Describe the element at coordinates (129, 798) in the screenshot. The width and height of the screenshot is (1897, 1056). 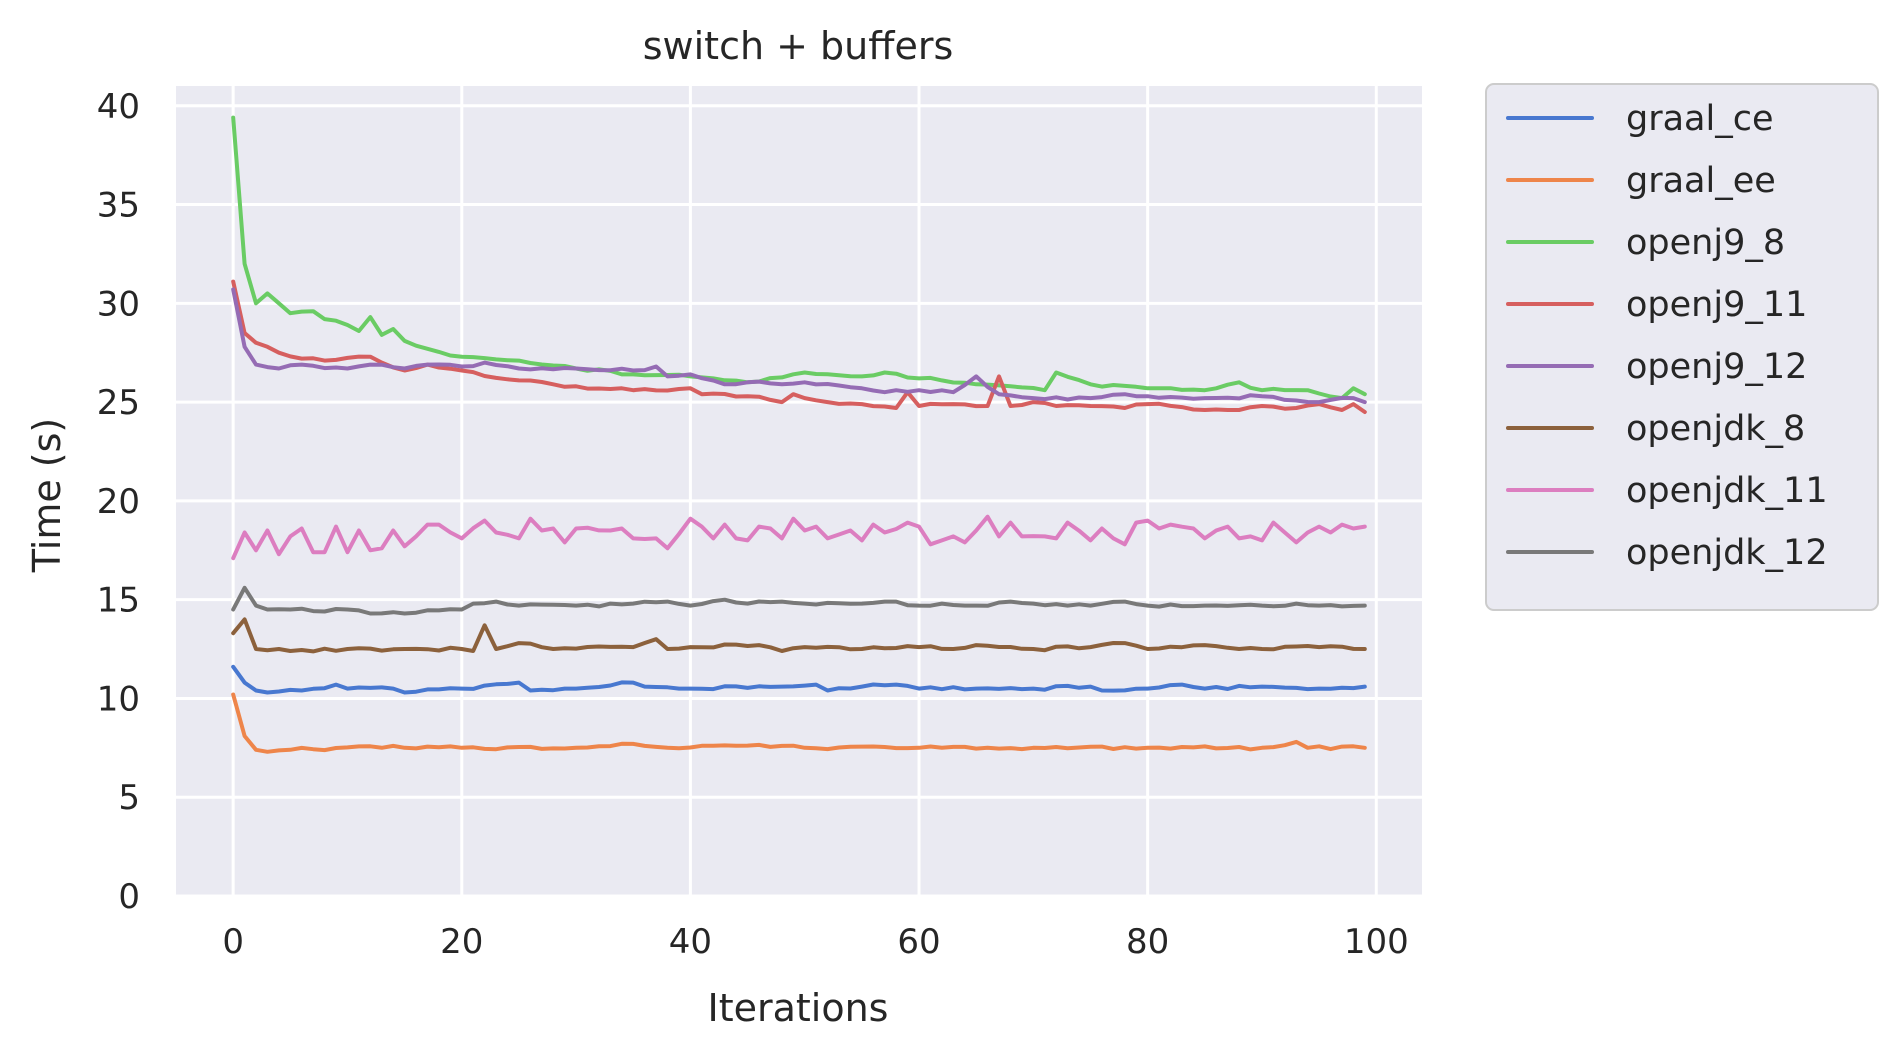
I see `y-tick-label: 5` at that location.